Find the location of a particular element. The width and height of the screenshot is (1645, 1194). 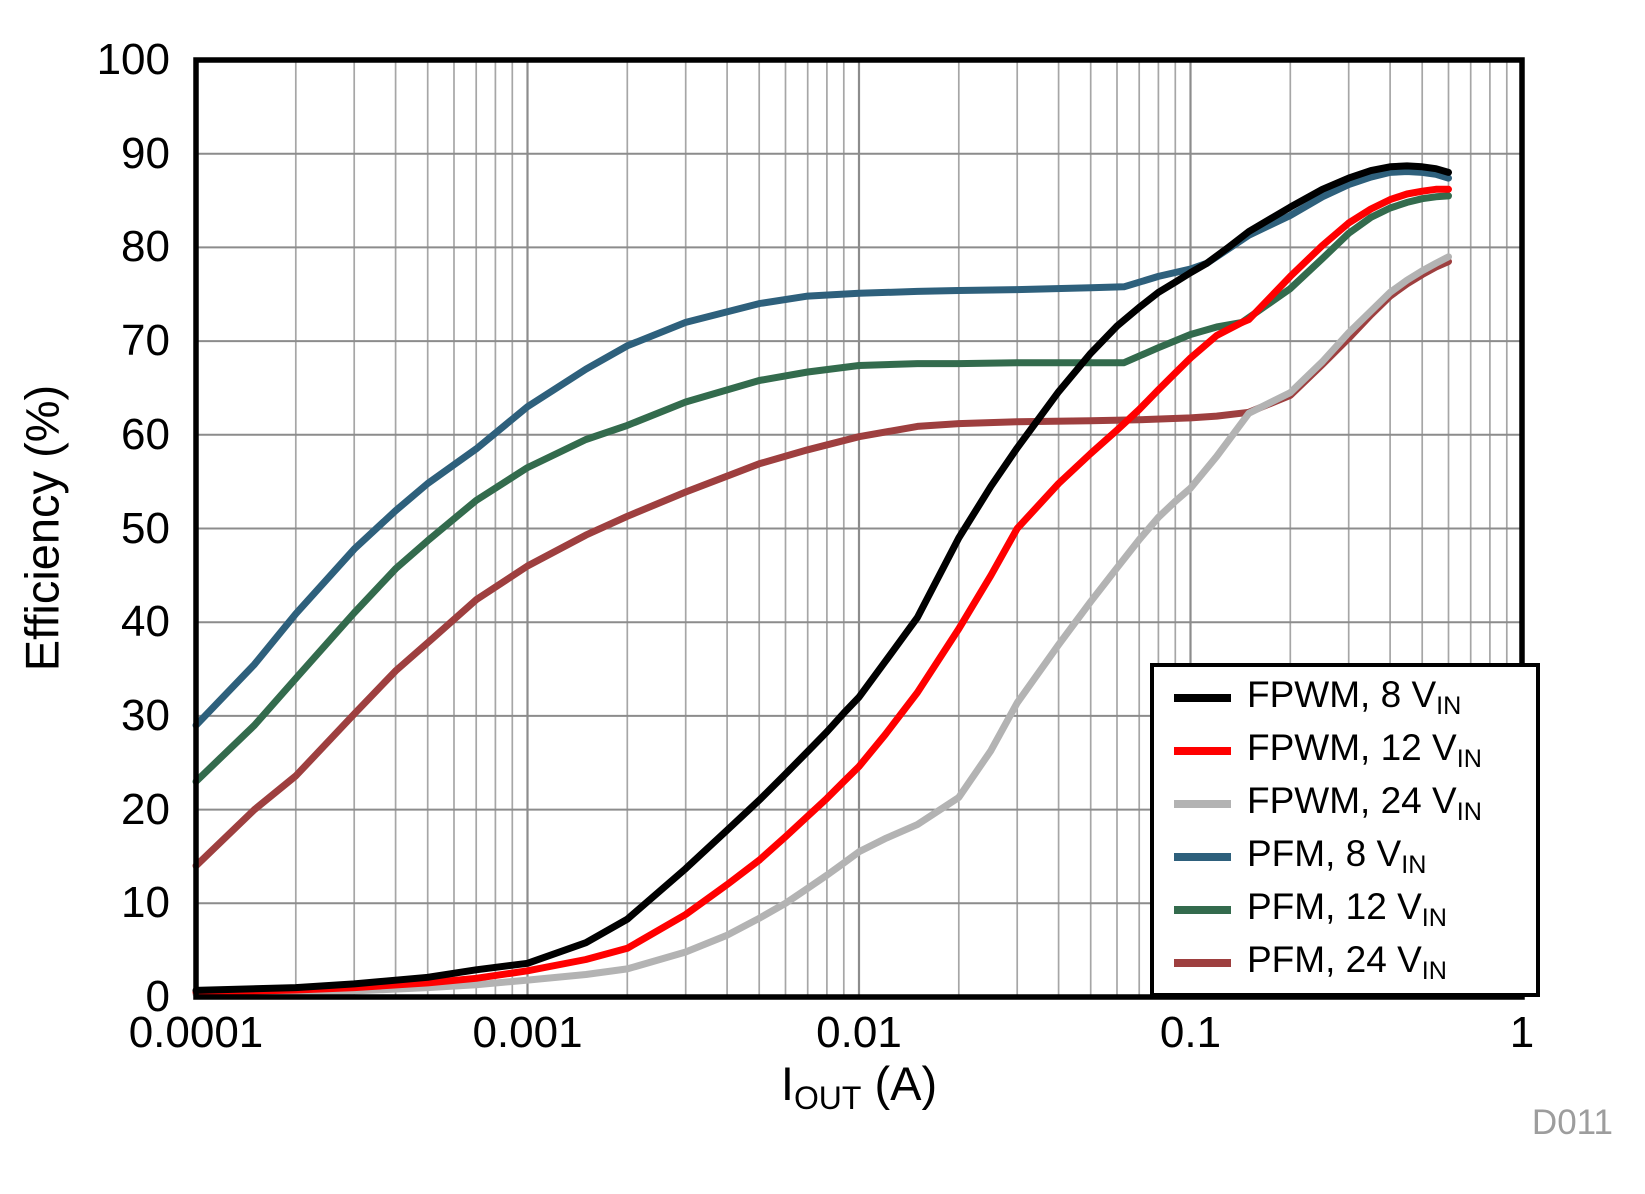

legend-label-fpwm-12vin: FPWM, 12 V is located at coordinates (1352, 747).